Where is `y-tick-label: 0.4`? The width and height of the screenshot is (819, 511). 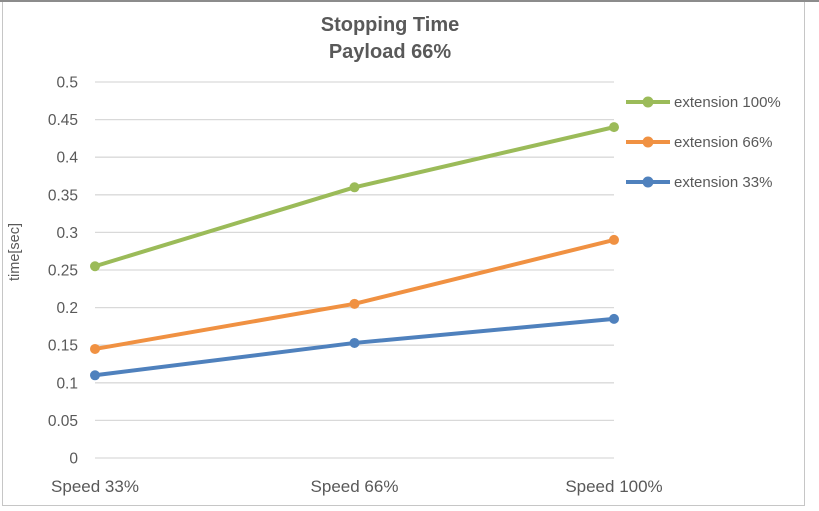 y-tick-label: 0.4 is located at coordinates (67, 158).